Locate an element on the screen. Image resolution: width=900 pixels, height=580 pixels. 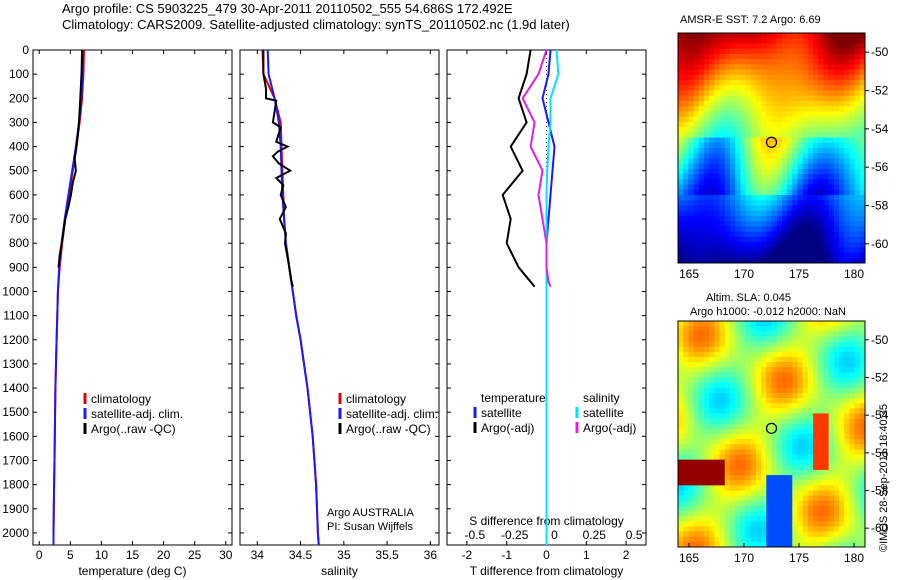
legend-label: Argo(..raw -QC) is located at coordinates (388, 429).